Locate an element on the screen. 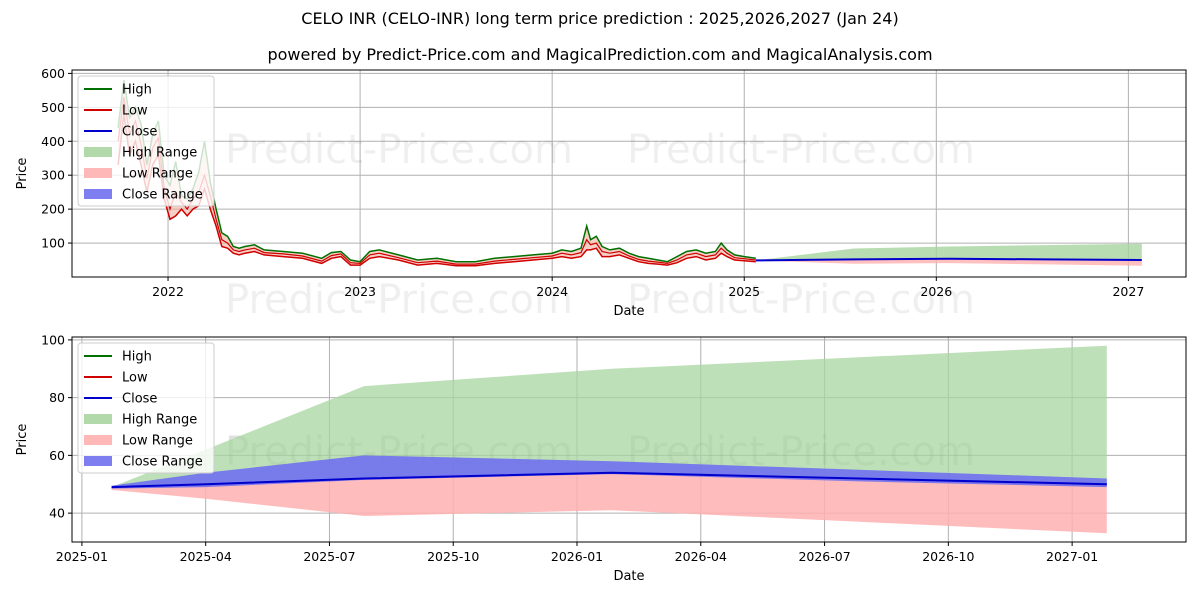 This screenshot has width=1200, height=600. bottom-legend-label-low_range: Low Range is located at coordinates (157, 441).